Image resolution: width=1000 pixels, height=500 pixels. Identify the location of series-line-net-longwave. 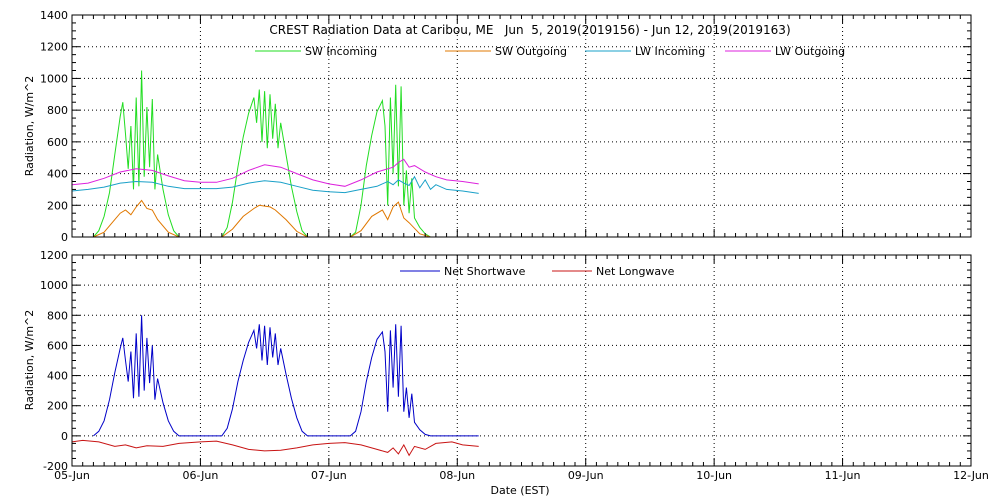
(275, 448).